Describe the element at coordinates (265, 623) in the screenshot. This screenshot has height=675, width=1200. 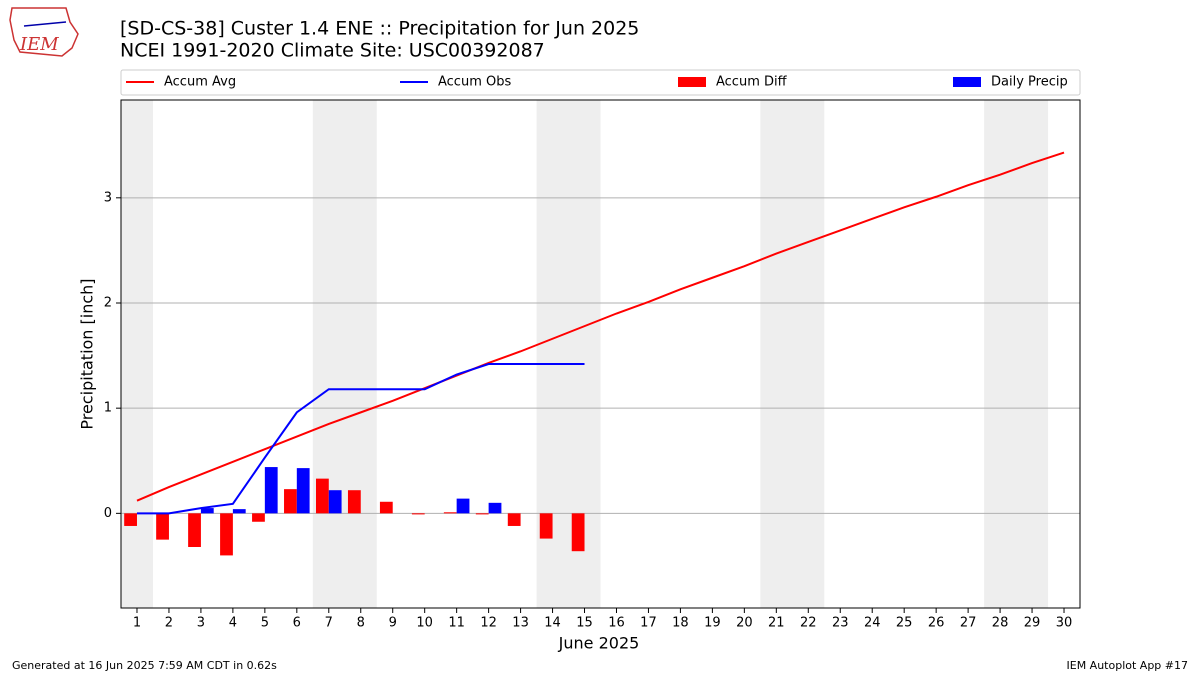
I see `x-tick-label: 5` at that location.